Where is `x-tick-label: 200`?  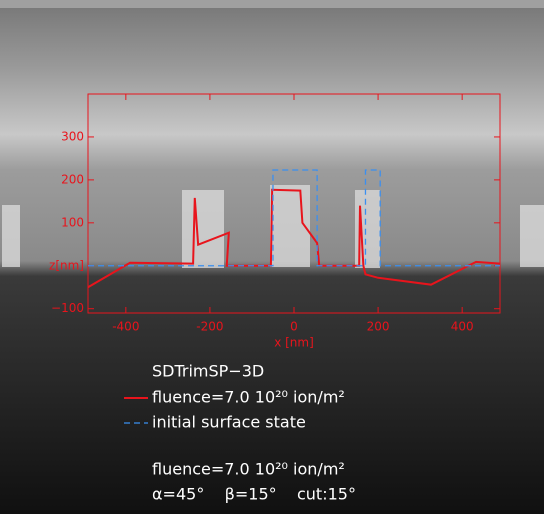 x-tick-label: 200 is located at coordinates (378, 327).